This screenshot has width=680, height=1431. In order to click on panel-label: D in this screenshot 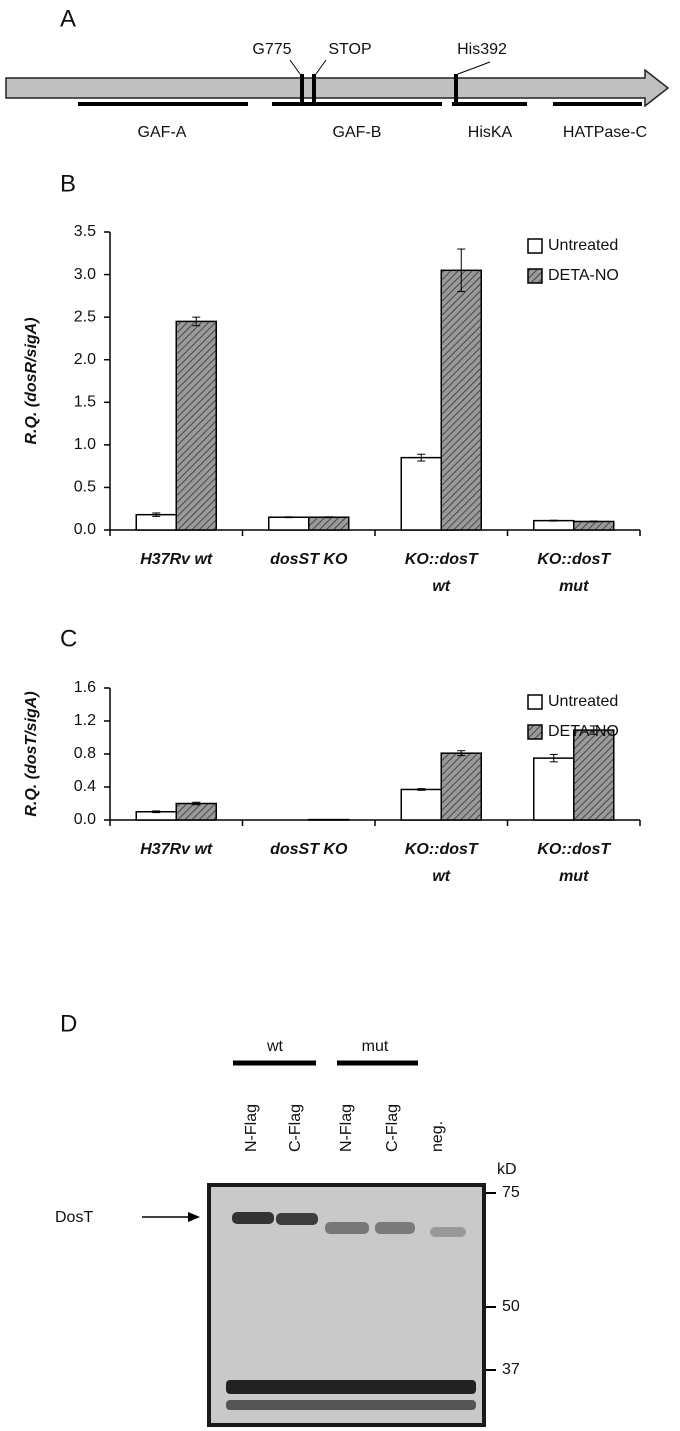, I will do `click(68, 1023)`.